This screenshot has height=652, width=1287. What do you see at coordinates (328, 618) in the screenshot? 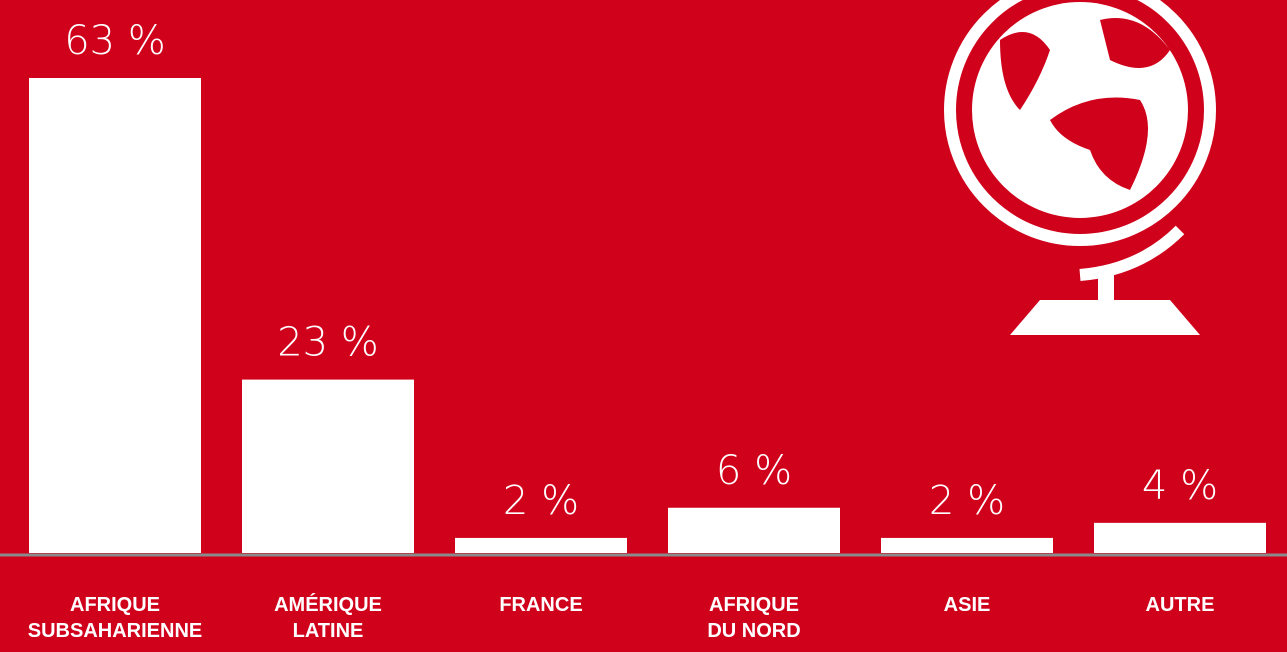
I see `category-label: AMÉRIQUE LATINE` at bounding box center [328, 618].